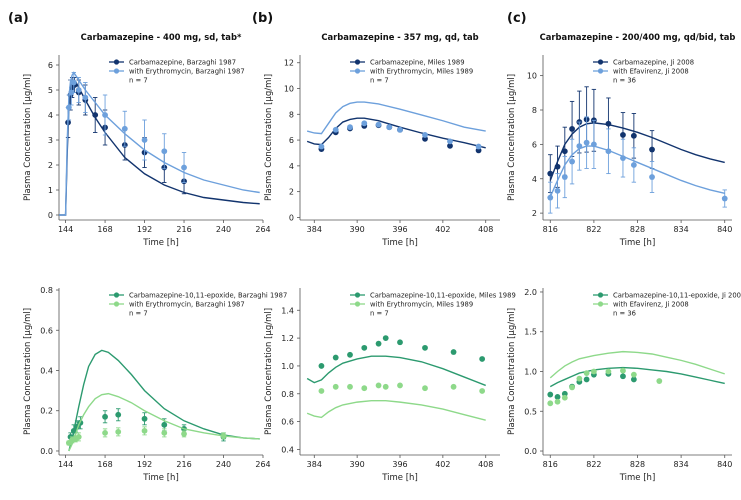 The image size is (741, 500). Describe the element at coordinates (161, 37) in the screenshot. I see `chart-title: Carbamazepine - 400 mg, sd, tab*` at that location.